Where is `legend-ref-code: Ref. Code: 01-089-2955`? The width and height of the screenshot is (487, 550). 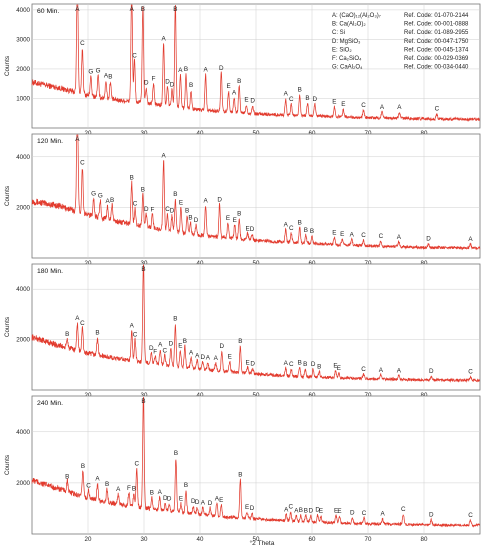 legend-ref-code: Ref. Code: 01-089-2955 is located at coordinates (436, 33).